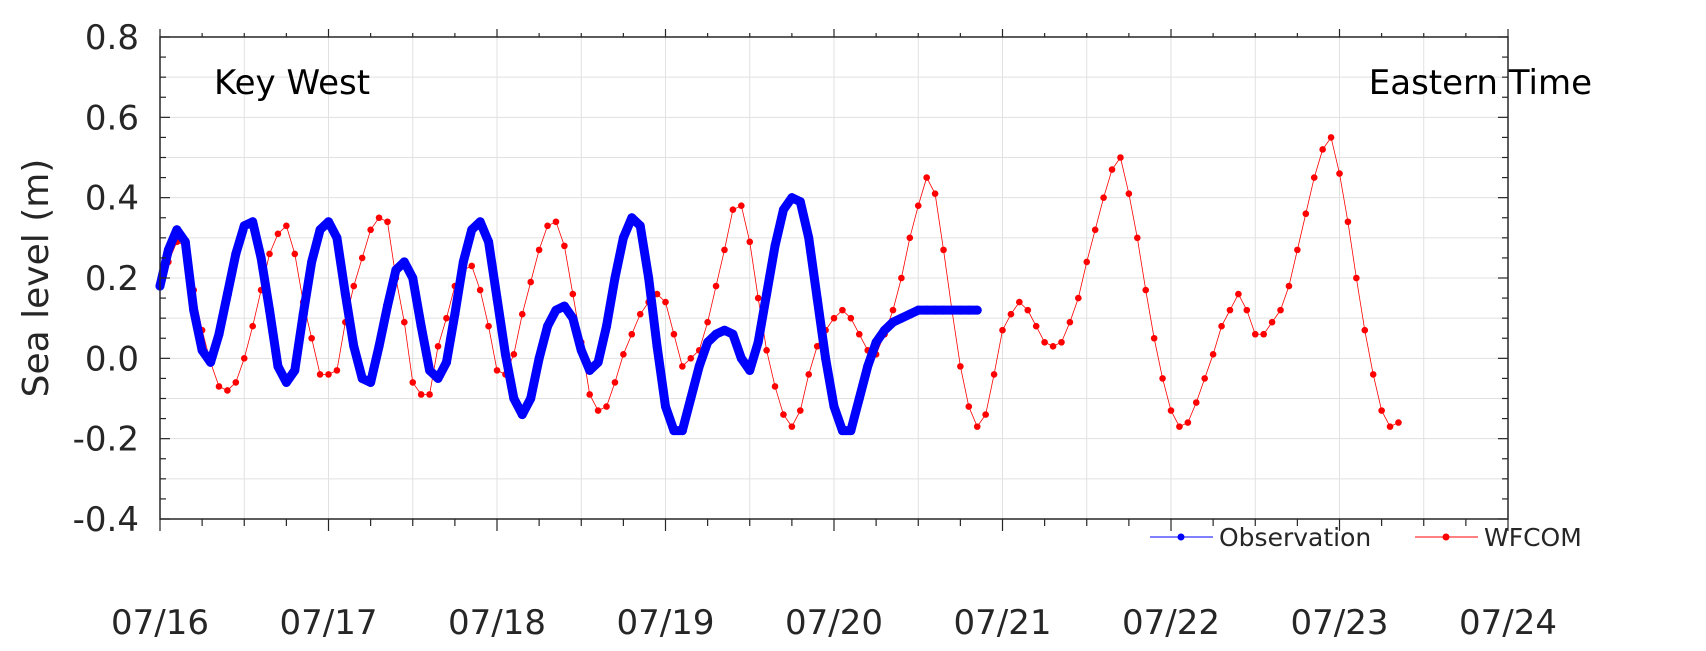 This screenshot has height=651, width=1706. I want to click on x-tick-label: 07/24, so click(1508, 623).